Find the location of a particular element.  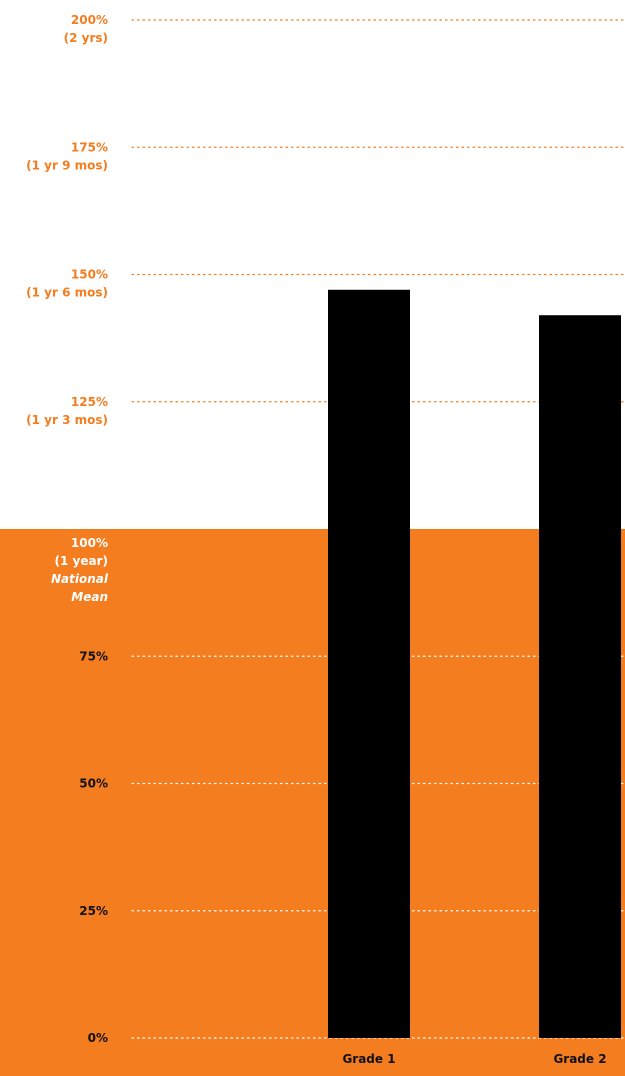

y-tick-label: 175% (1 yr 9 mos) is located at coordinates (67, 156).